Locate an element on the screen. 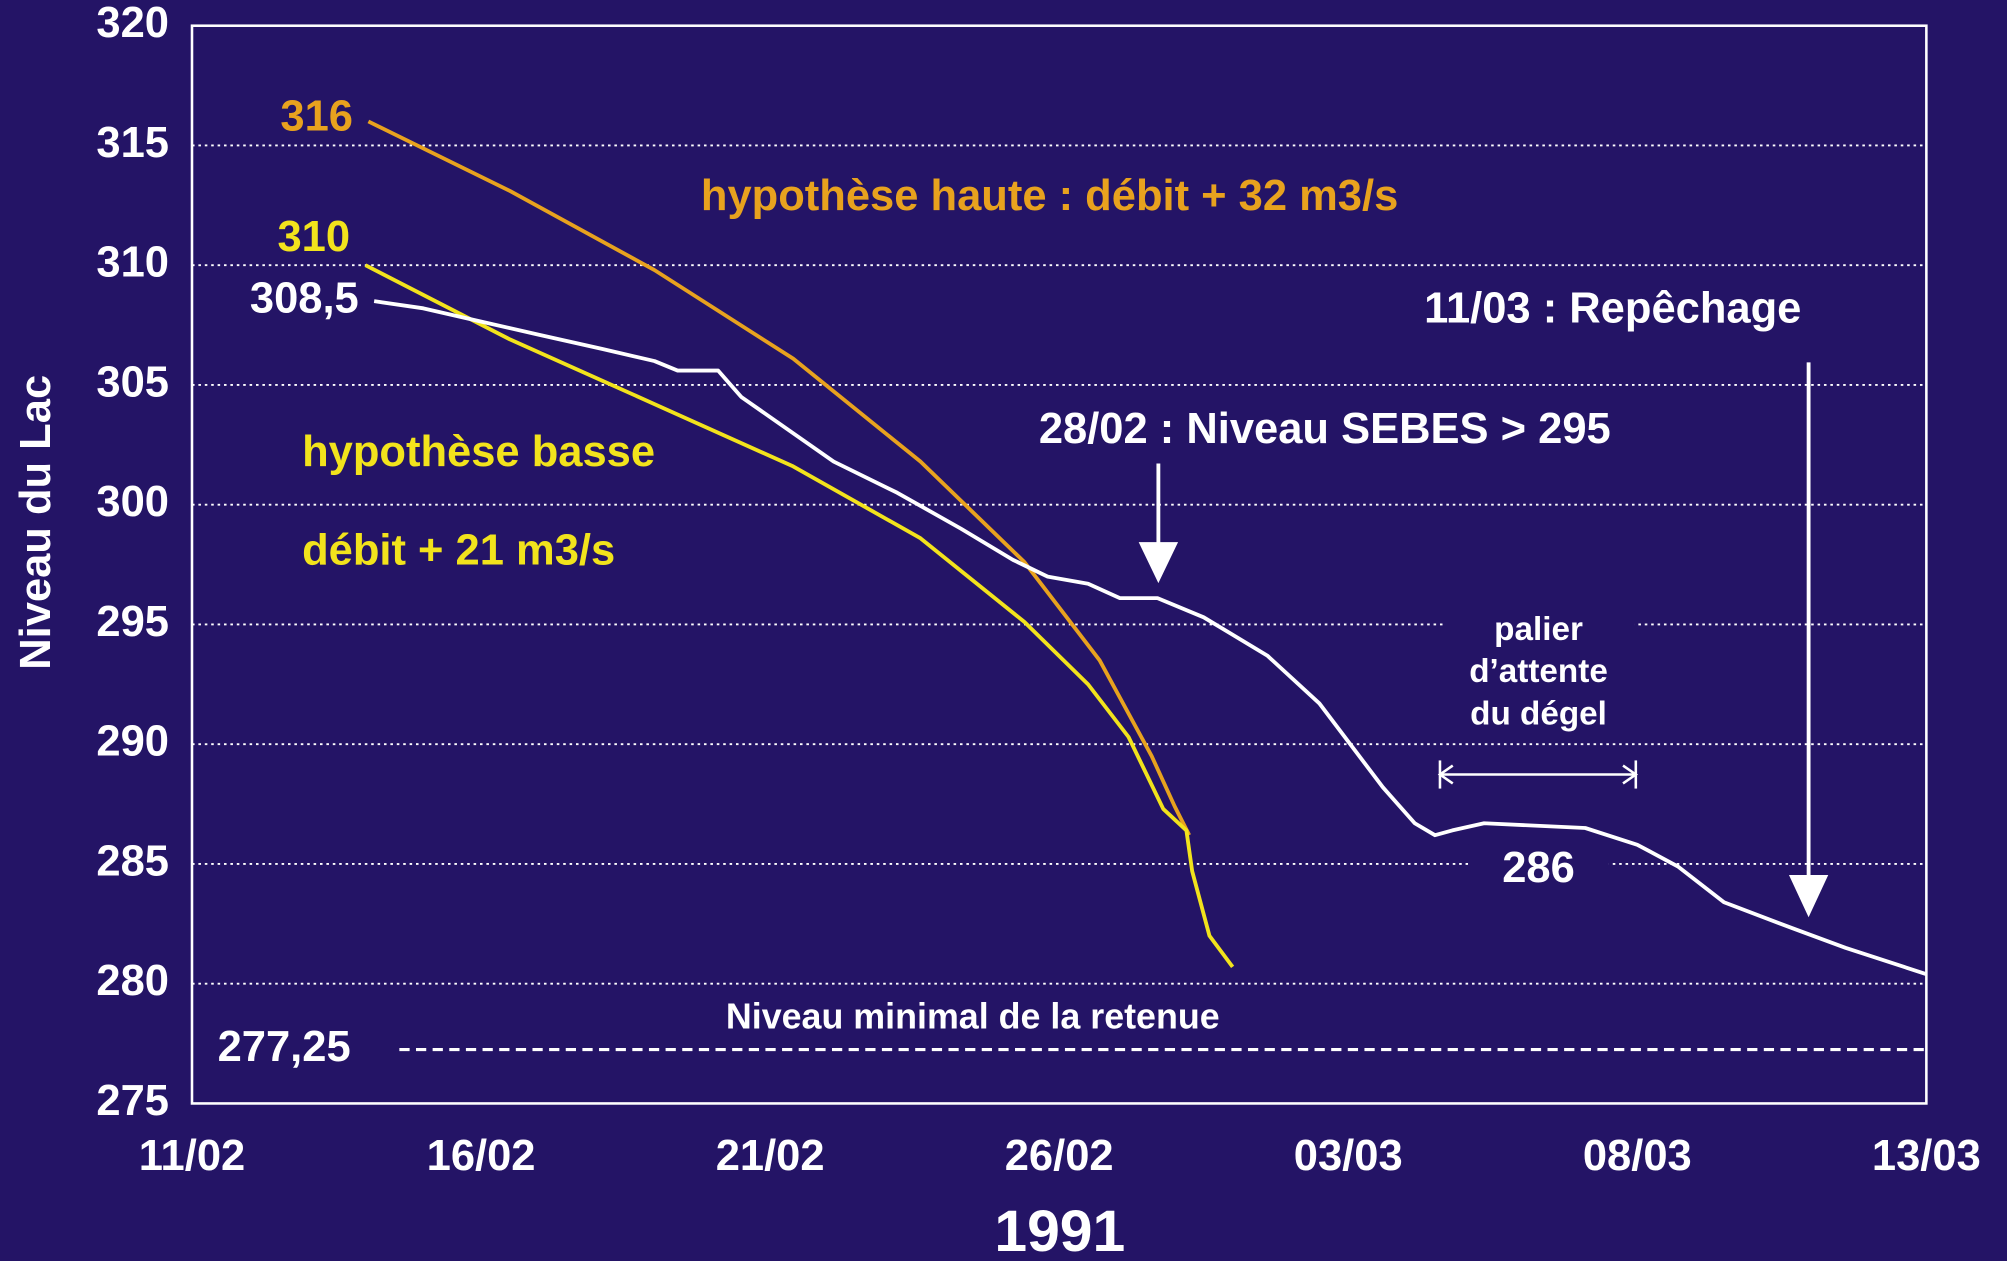 The width and height of the screenshot is (2007, 1261). y-tick-label: 310 is located at coordinates (132, 263).